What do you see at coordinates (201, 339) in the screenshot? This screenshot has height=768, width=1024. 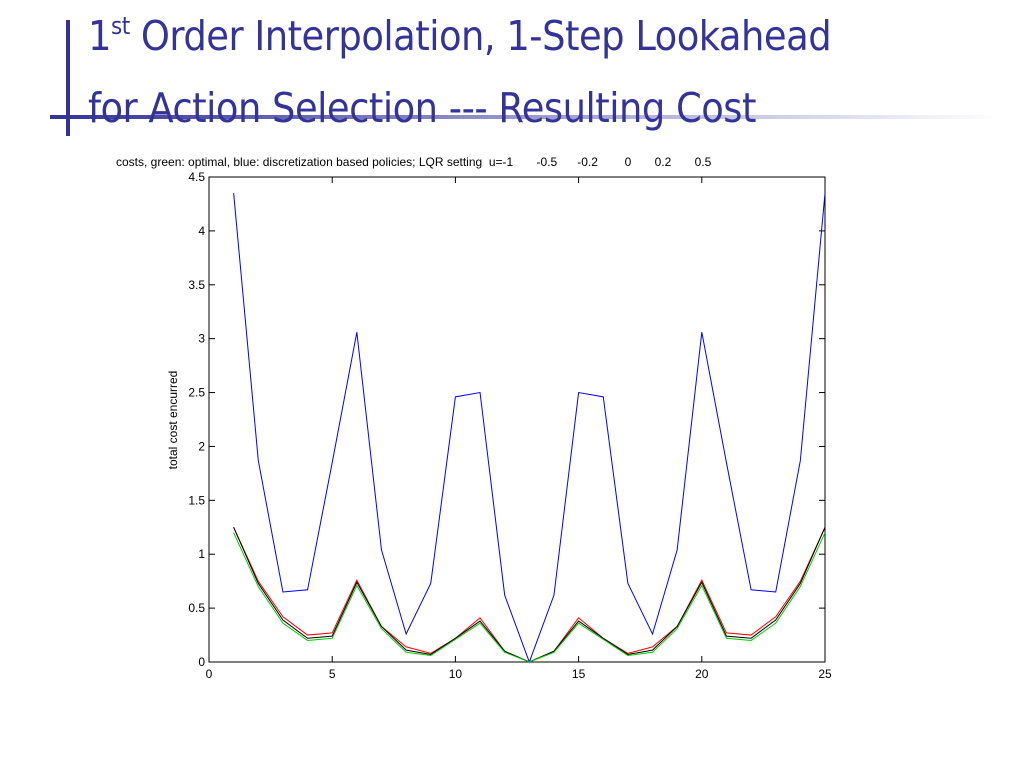 I see `y-tick-label: 3` at bounding box center [201, 339].